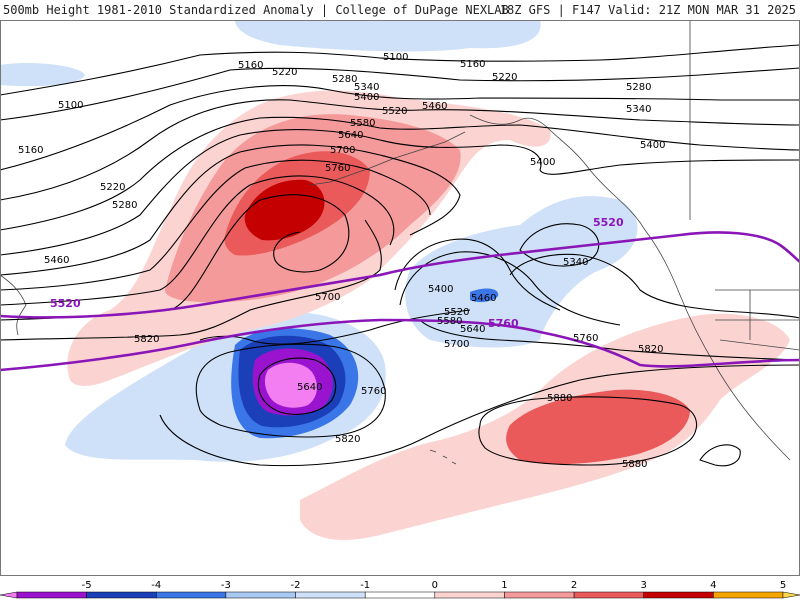 This screenshot has height=604, width=800. What do you see at coordinates (400, 345) in the screenshot?
I see `contour-5760-highlight` at bounding box center [400, 345].